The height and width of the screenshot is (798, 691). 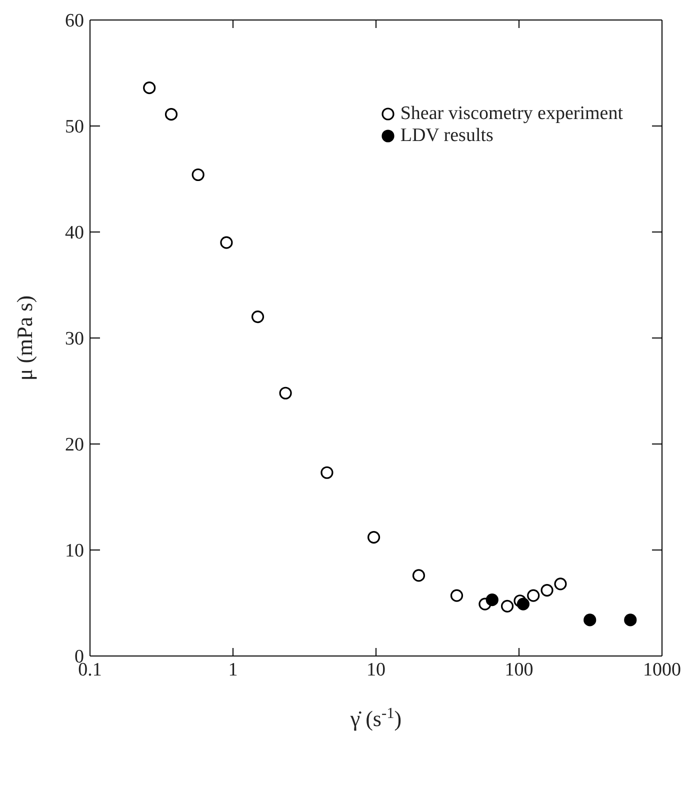 I want to click on x-tick-label: 1000, so click(x=662, y=669).